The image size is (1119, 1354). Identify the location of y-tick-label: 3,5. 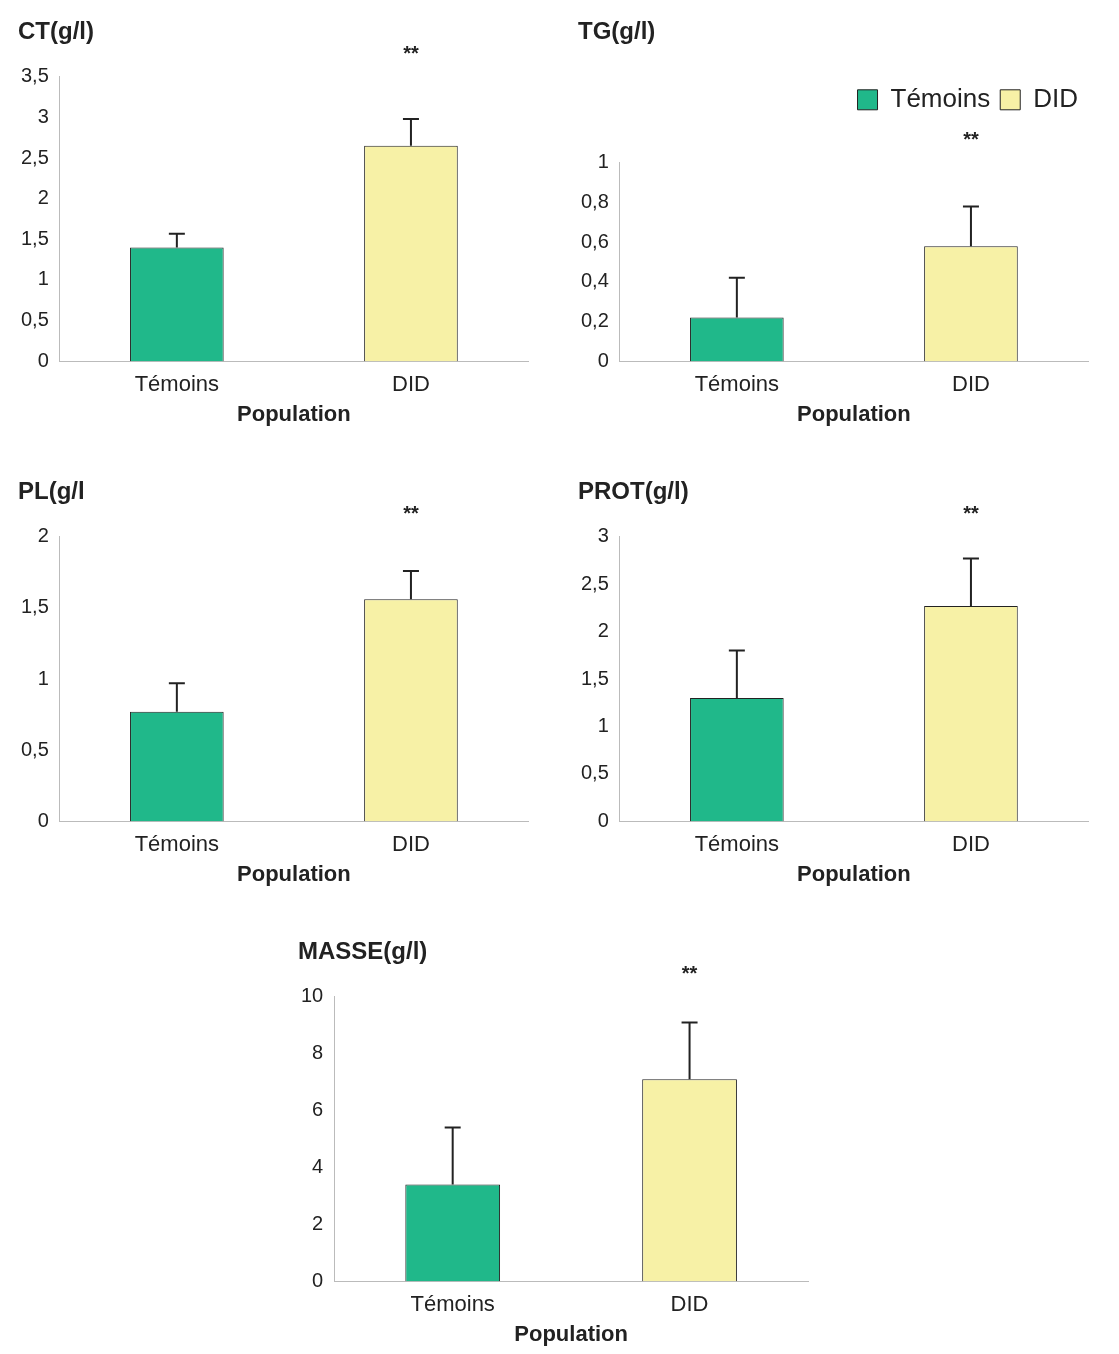
(34, 75).